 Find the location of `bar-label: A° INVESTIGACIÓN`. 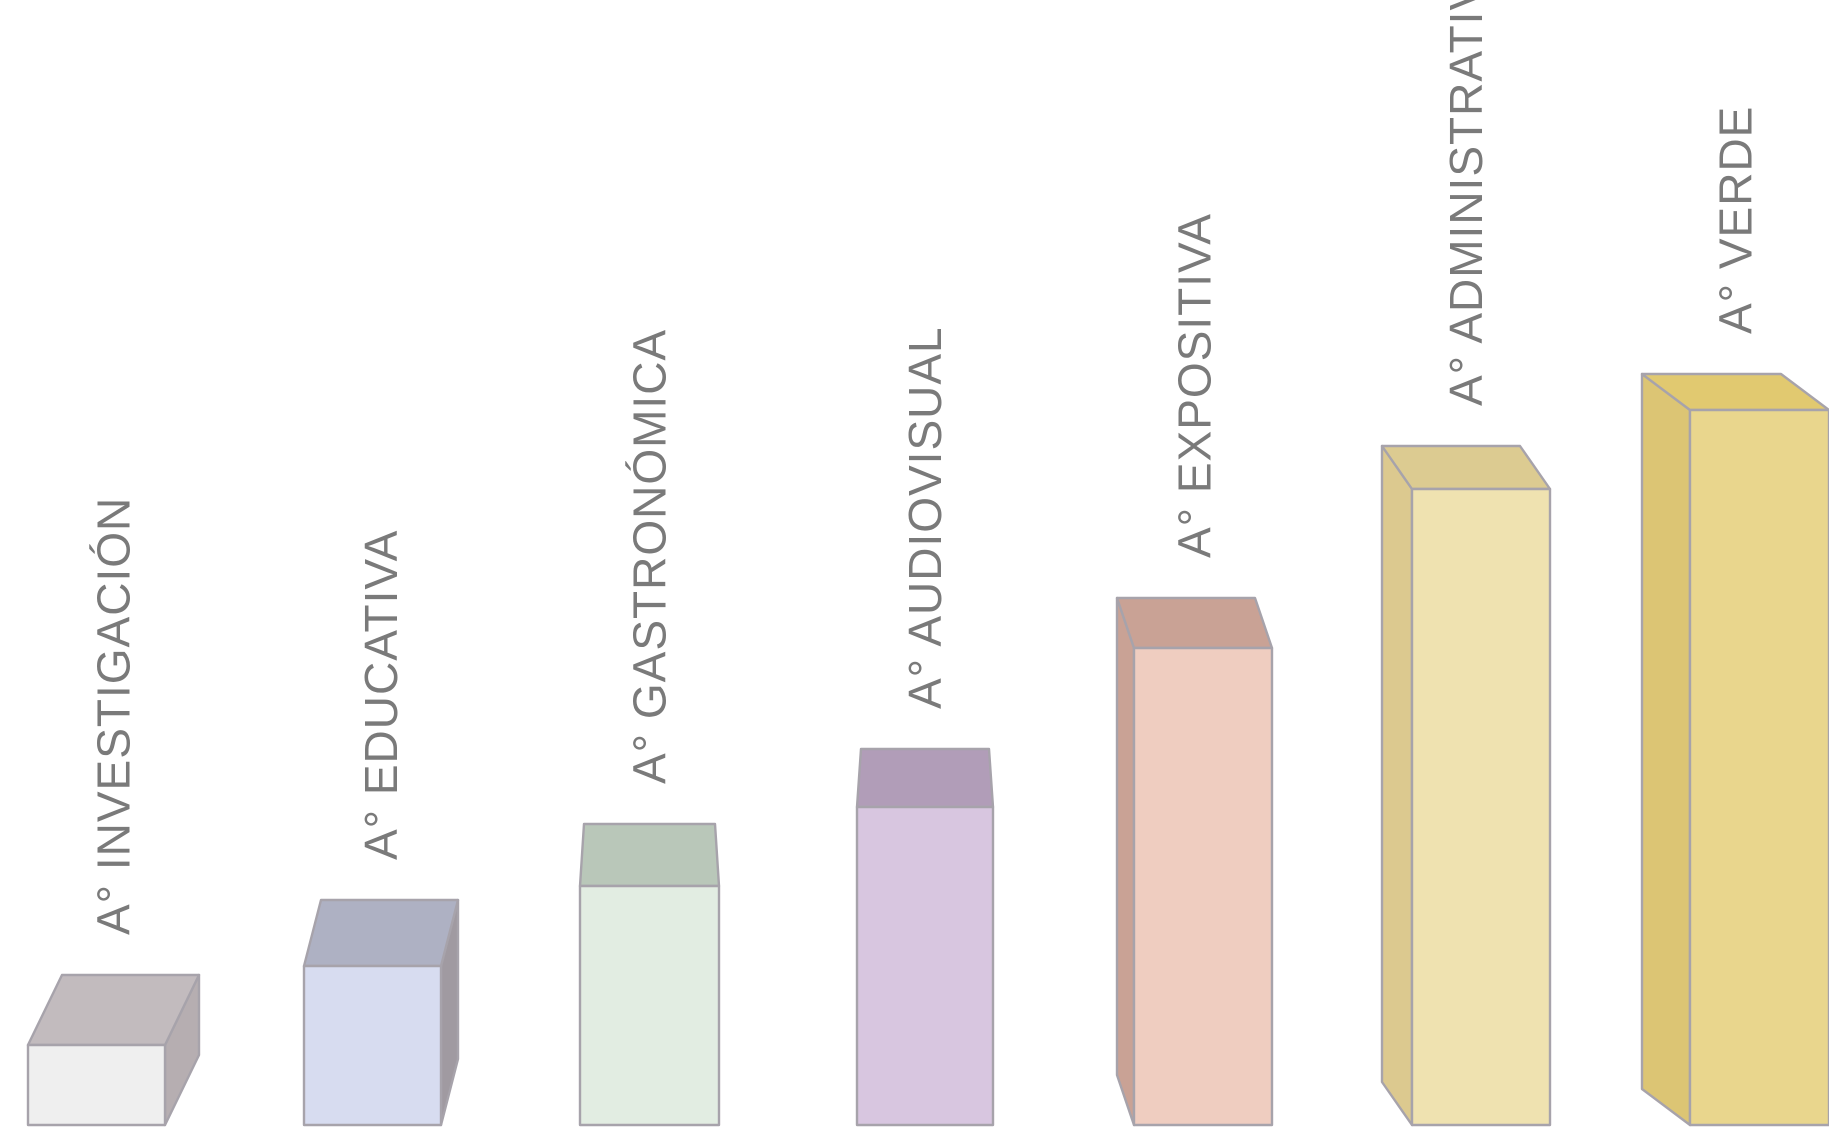

bar-label: A° INVESTIGACIÓN is located at coordinates (114, 716).